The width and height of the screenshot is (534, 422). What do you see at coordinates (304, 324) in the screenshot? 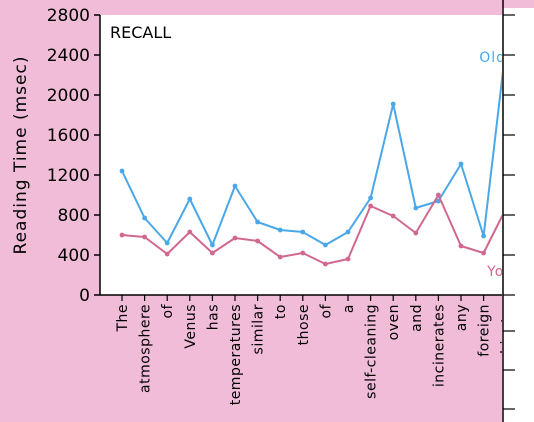
I see `x-tick-label: those` at bounding box center [304, 324].